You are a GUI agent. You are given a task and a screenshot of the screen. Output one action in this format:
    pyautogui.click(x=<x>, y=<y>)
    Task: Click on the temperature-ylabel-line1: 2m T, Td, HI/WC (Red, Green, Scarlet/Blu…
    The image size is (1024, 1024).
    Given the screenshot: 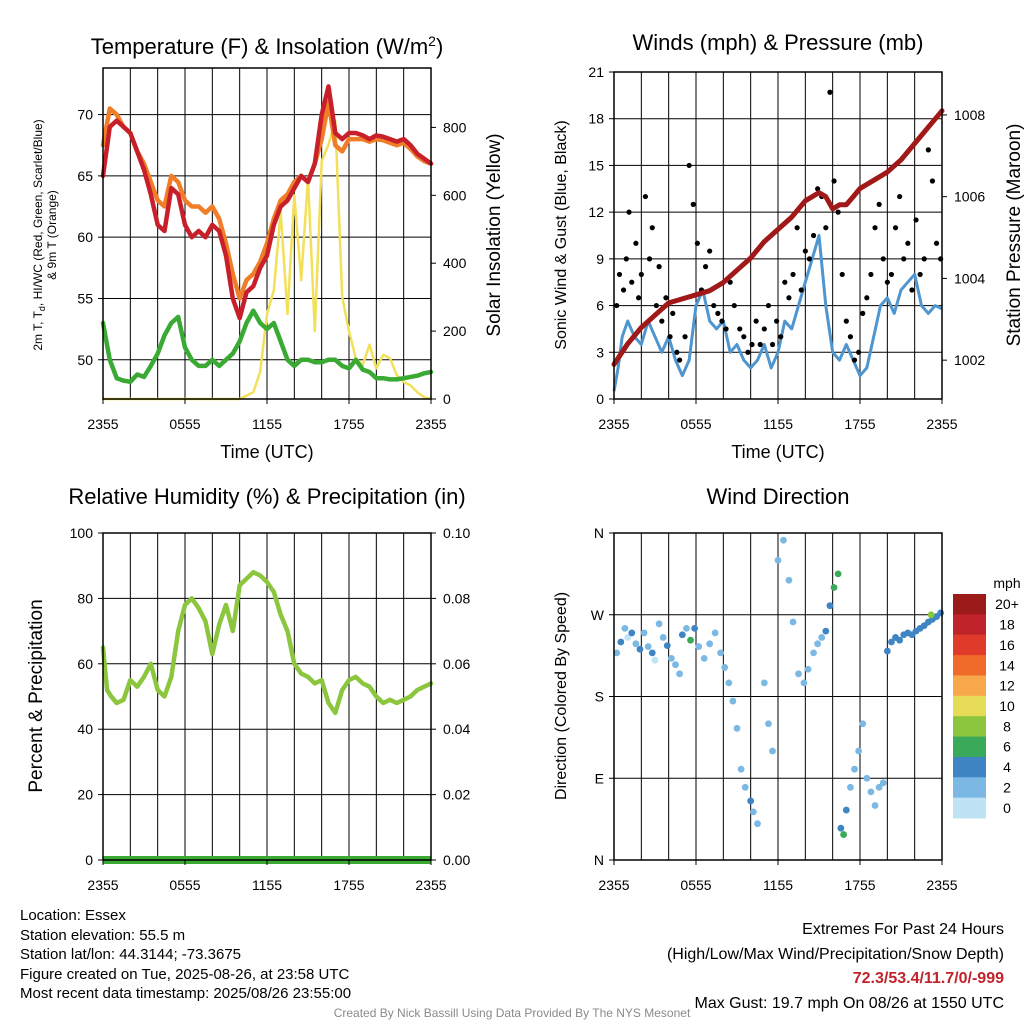 What is the action you would take?
    pyautogui.click(x=39, y=234)
    